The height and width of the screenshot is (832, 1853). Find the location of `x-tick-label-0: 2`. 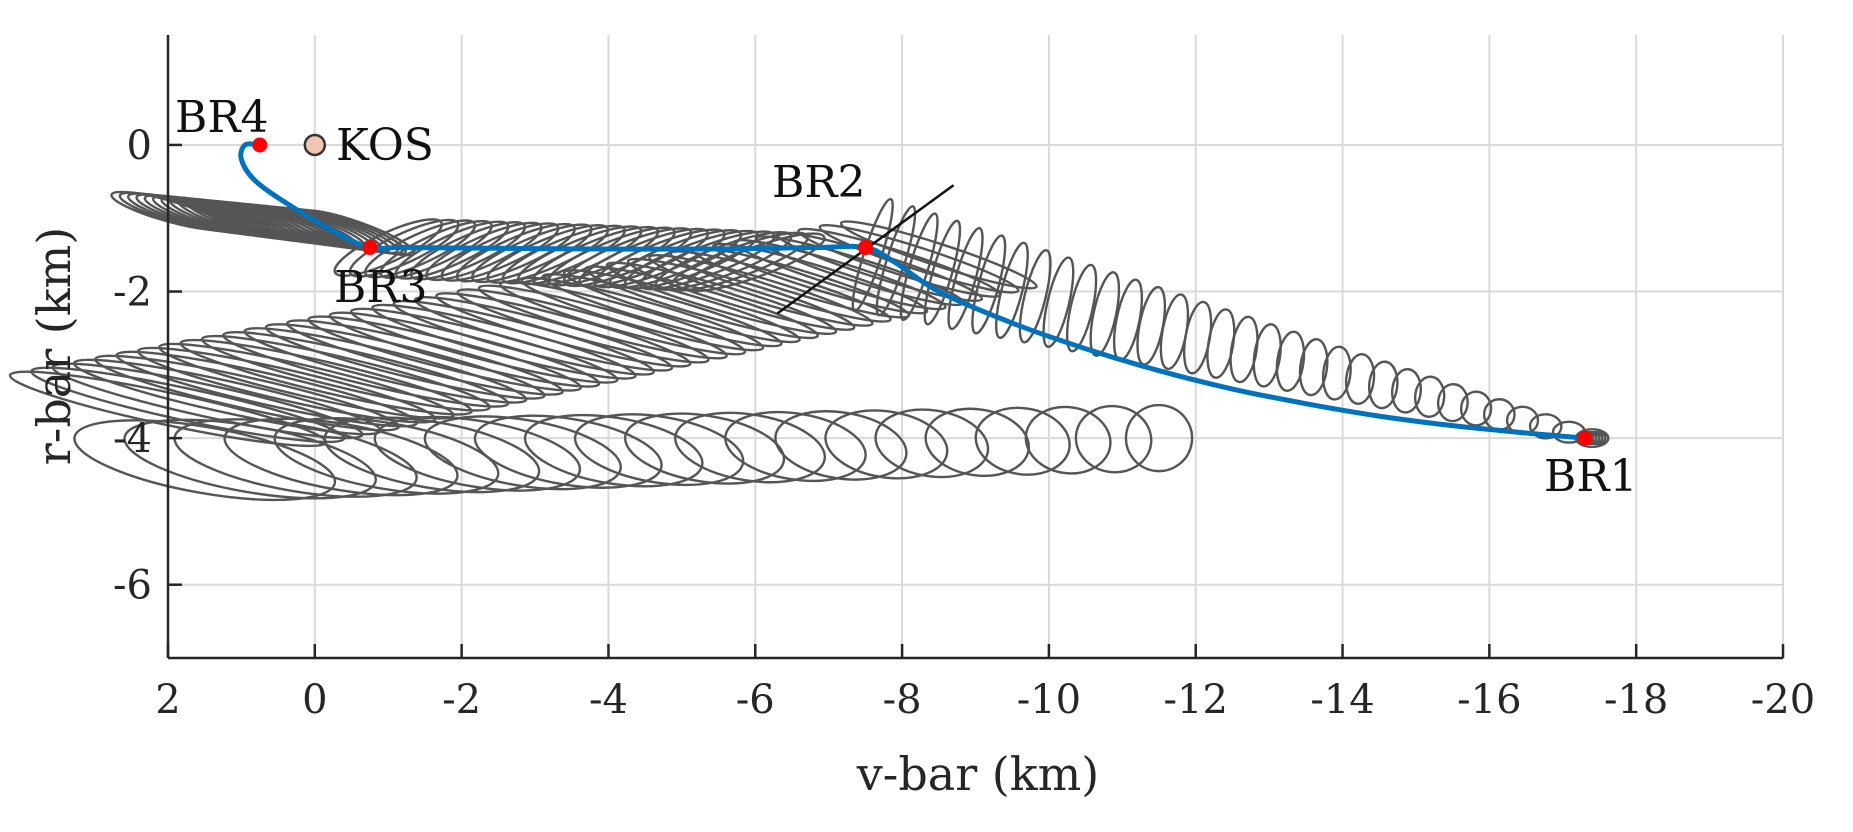

x-tick-label-0: 2 is located at coordinates (167, 700).